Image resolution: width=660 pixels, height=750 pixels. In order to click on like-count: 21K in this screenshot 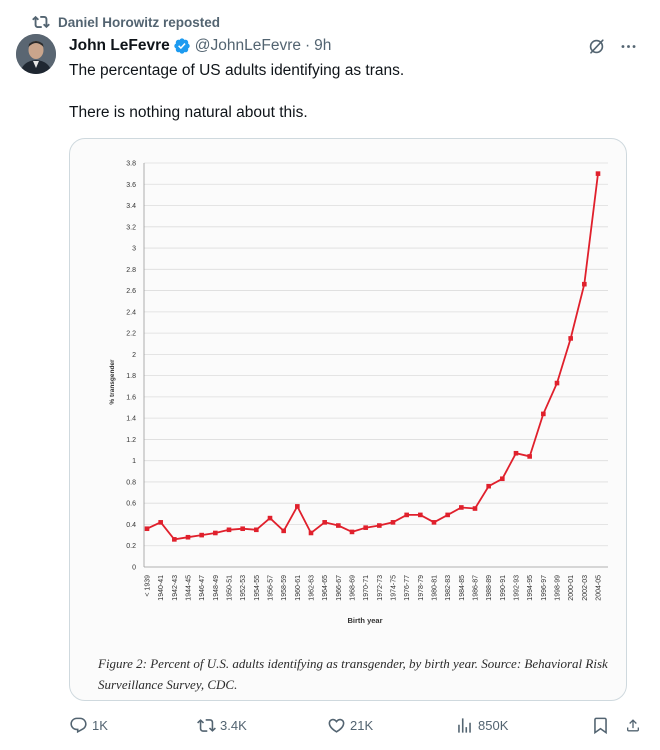, I will do `click(362, 725)`.